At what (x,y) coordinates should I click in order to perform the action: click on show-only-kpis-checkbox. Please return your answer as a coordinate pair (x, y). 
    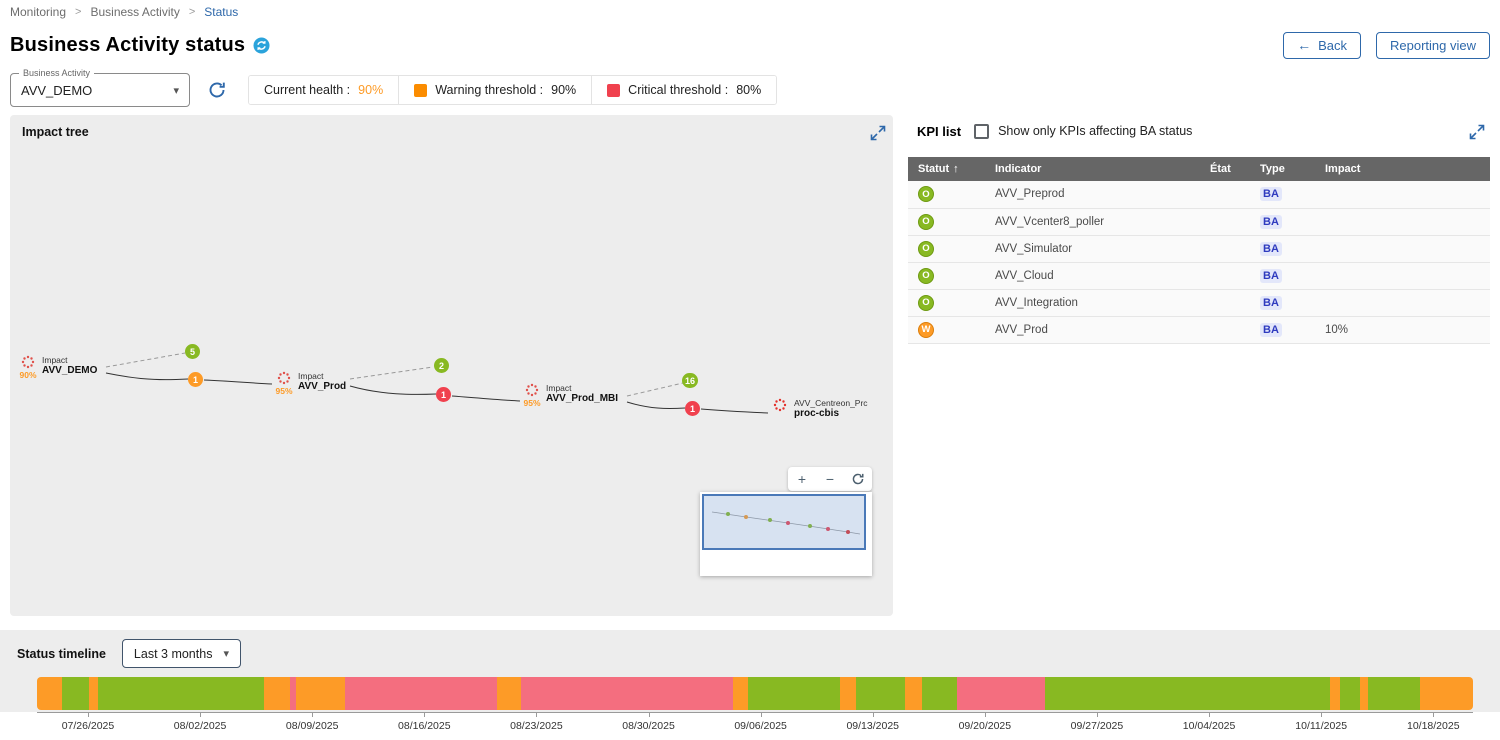
    Looking at the image, I should click on (982, 131).